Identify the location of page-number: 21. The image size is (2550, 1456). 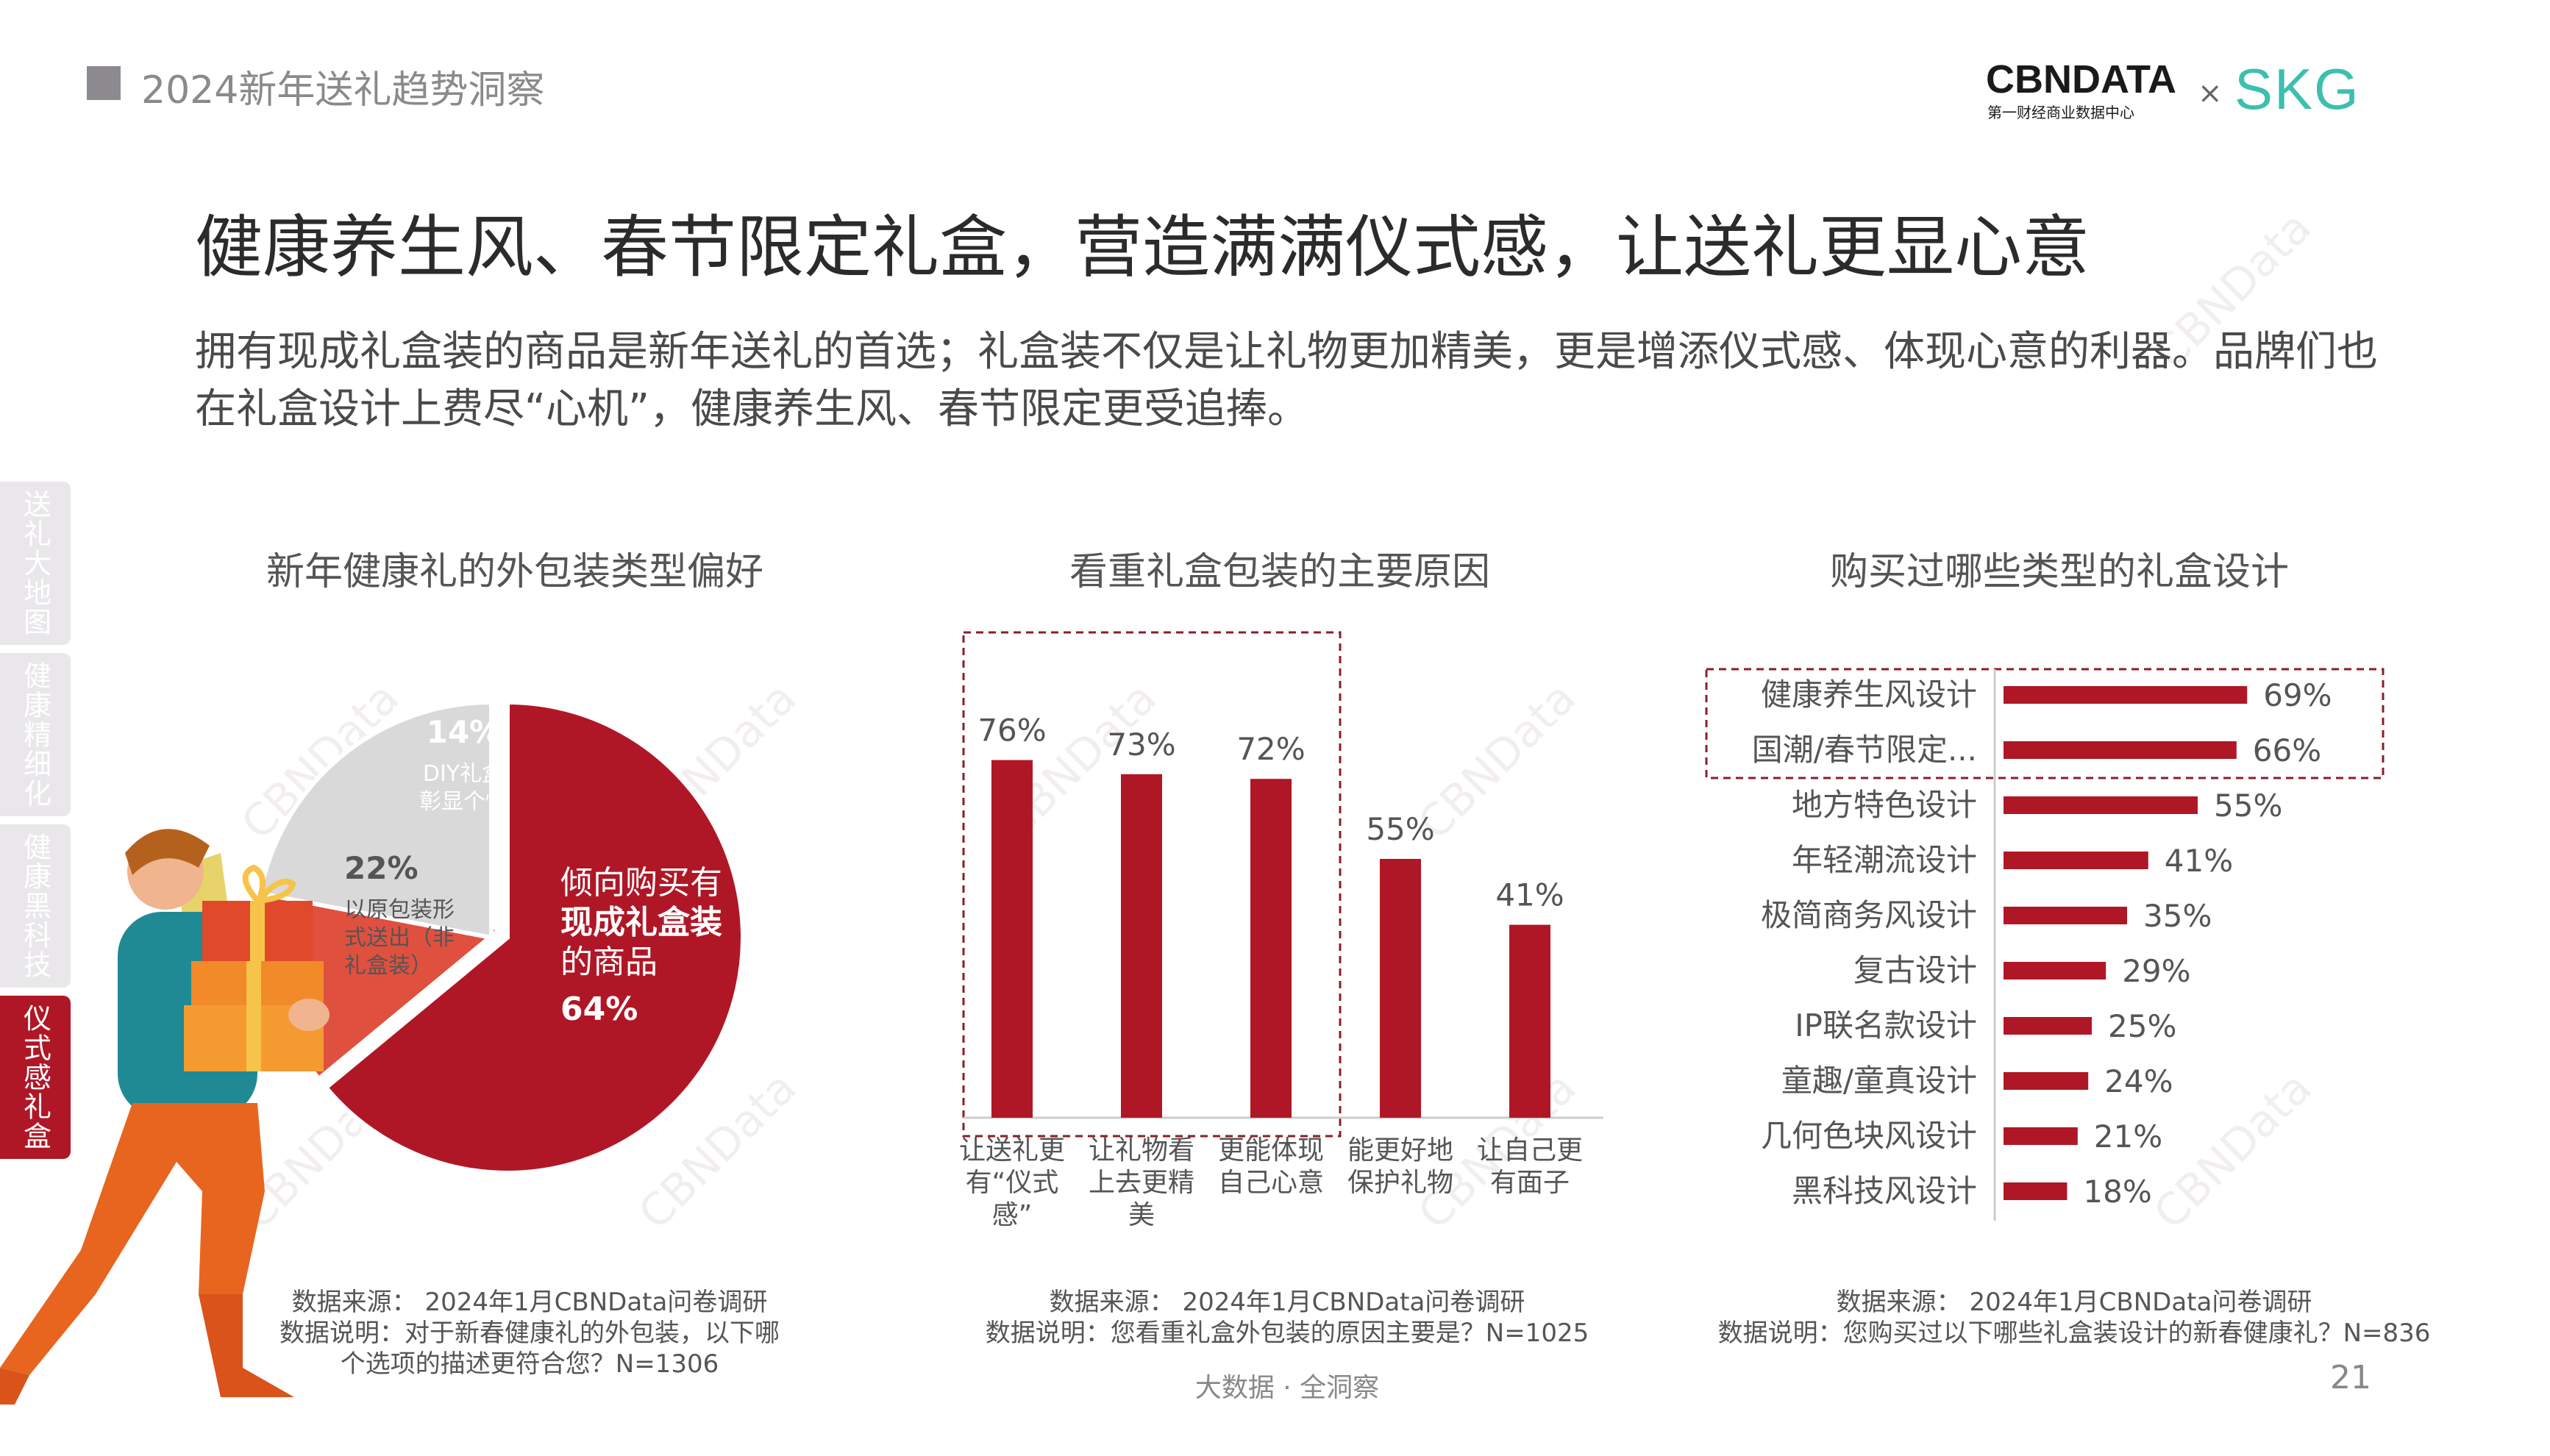
(2350, 1377).